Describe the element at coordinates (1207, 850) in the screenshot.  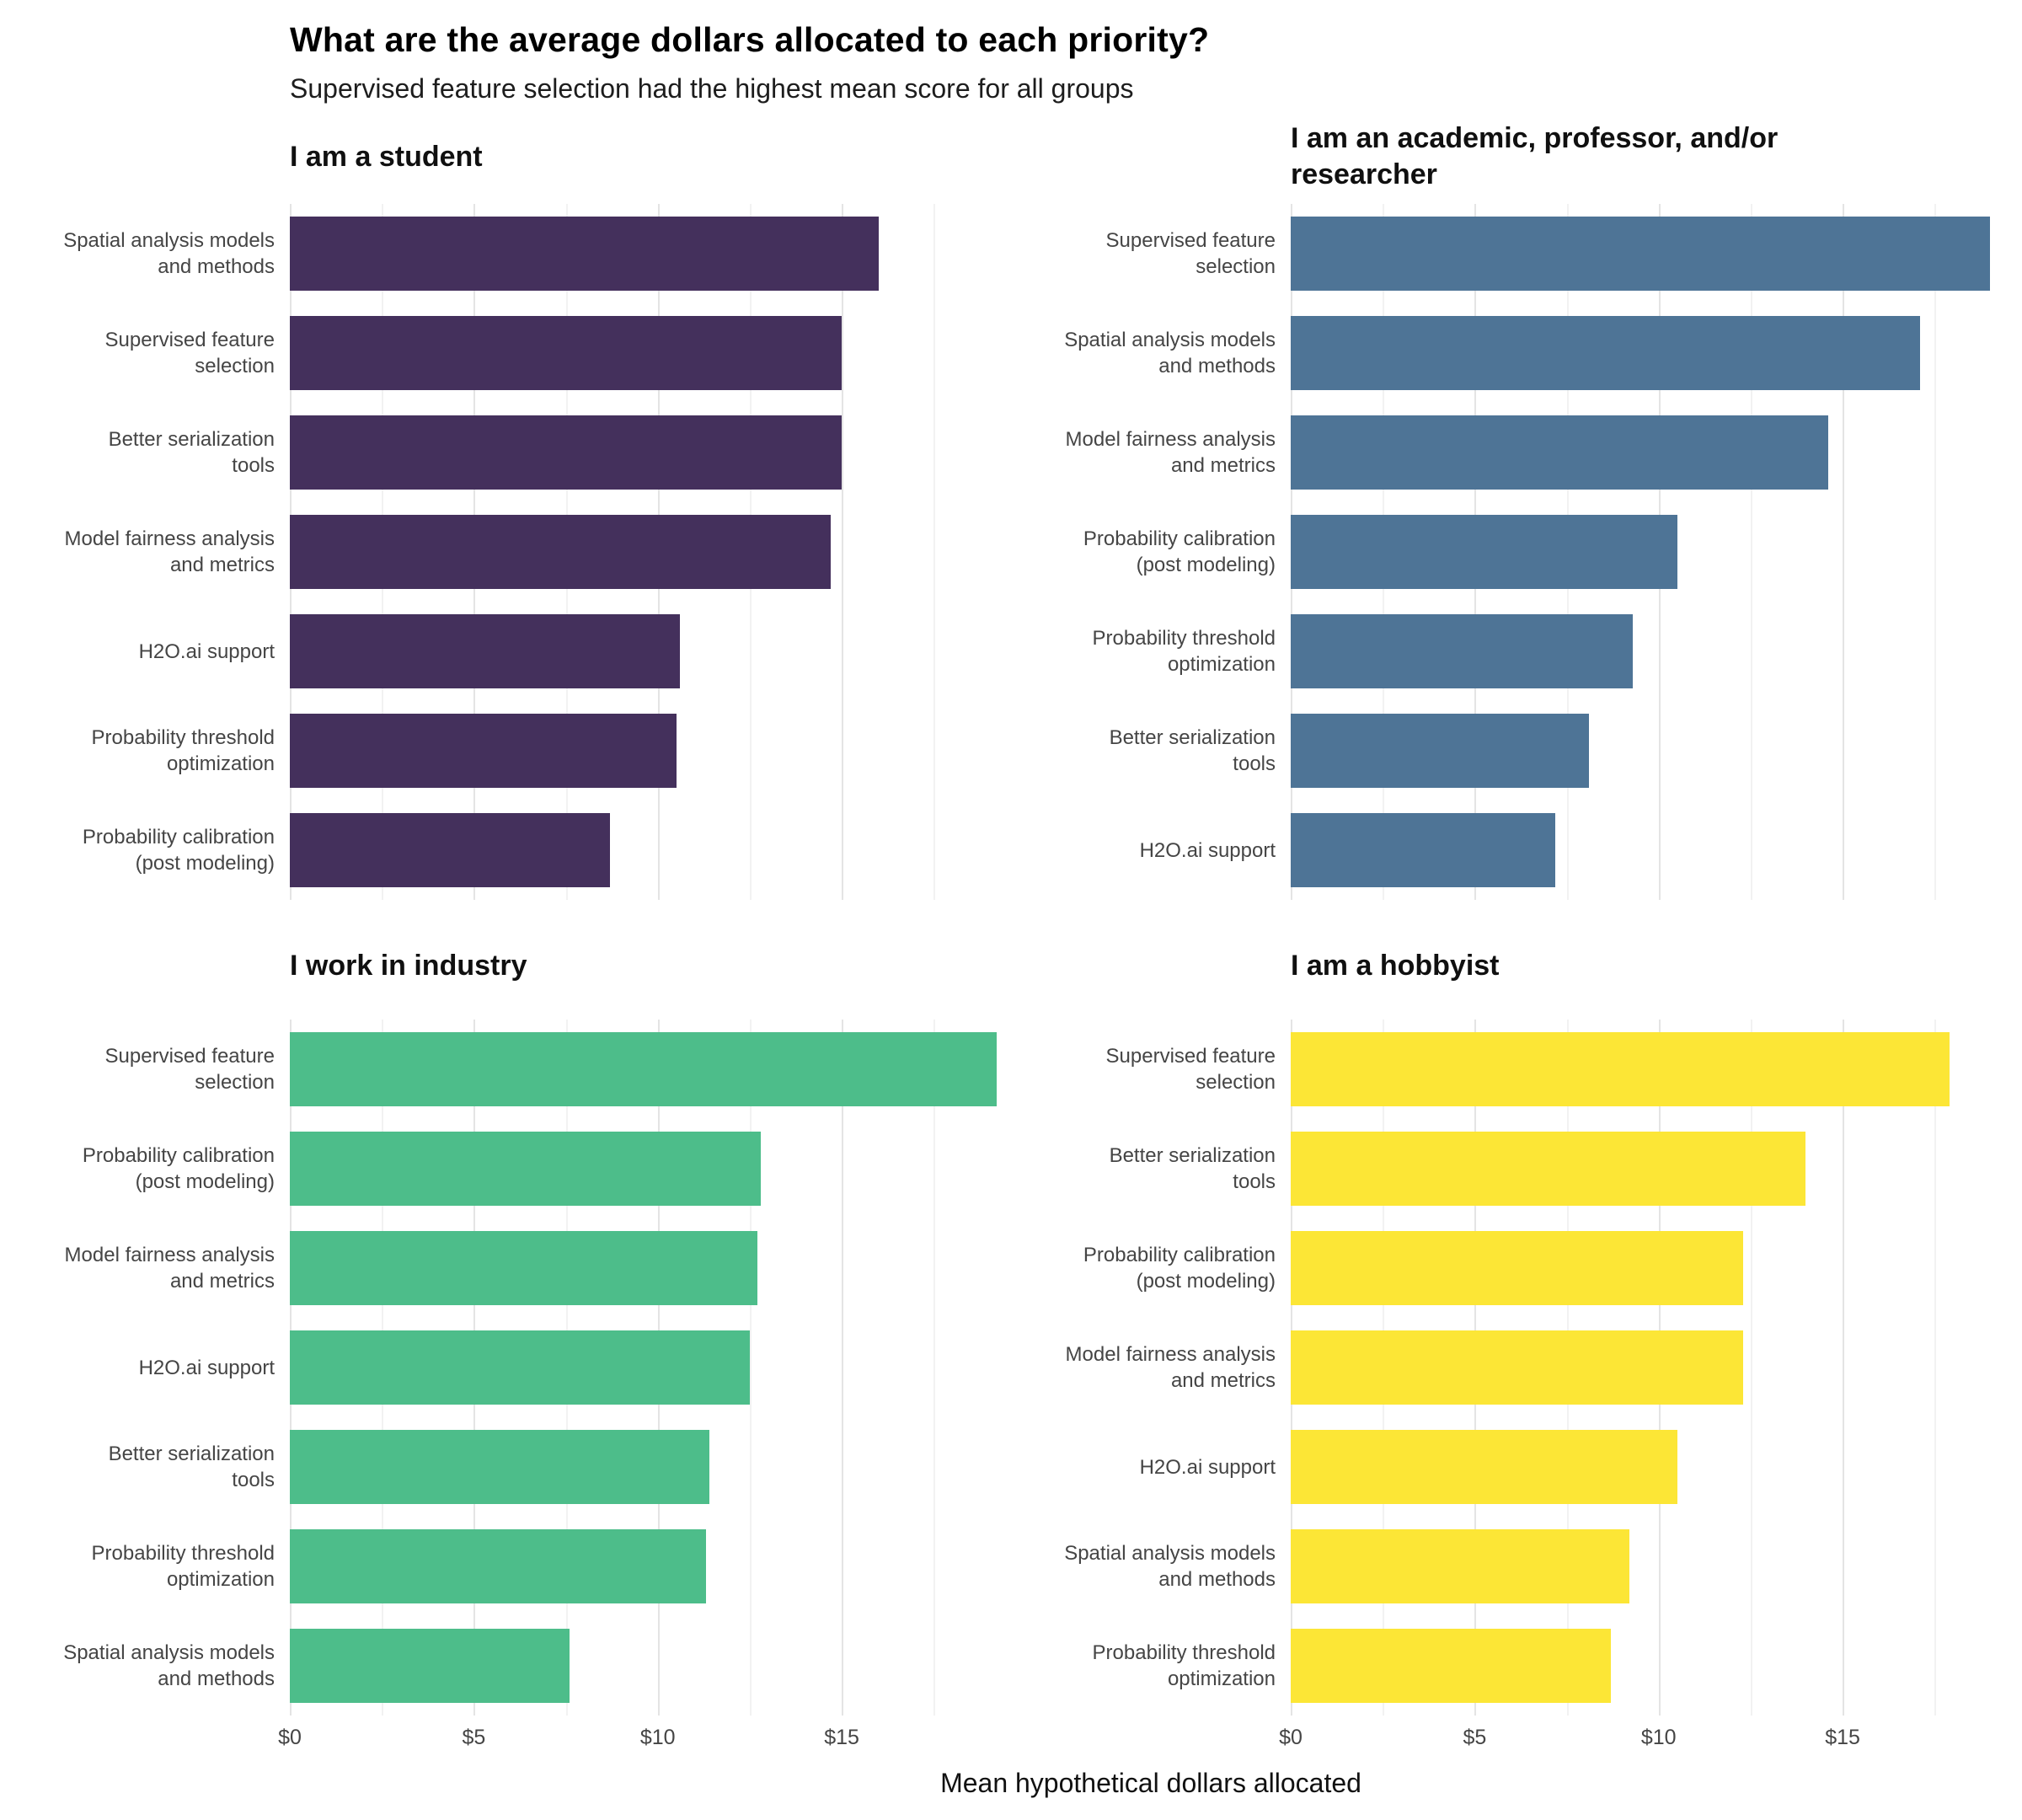
I see `category-label: H2O.ai support` at that location.